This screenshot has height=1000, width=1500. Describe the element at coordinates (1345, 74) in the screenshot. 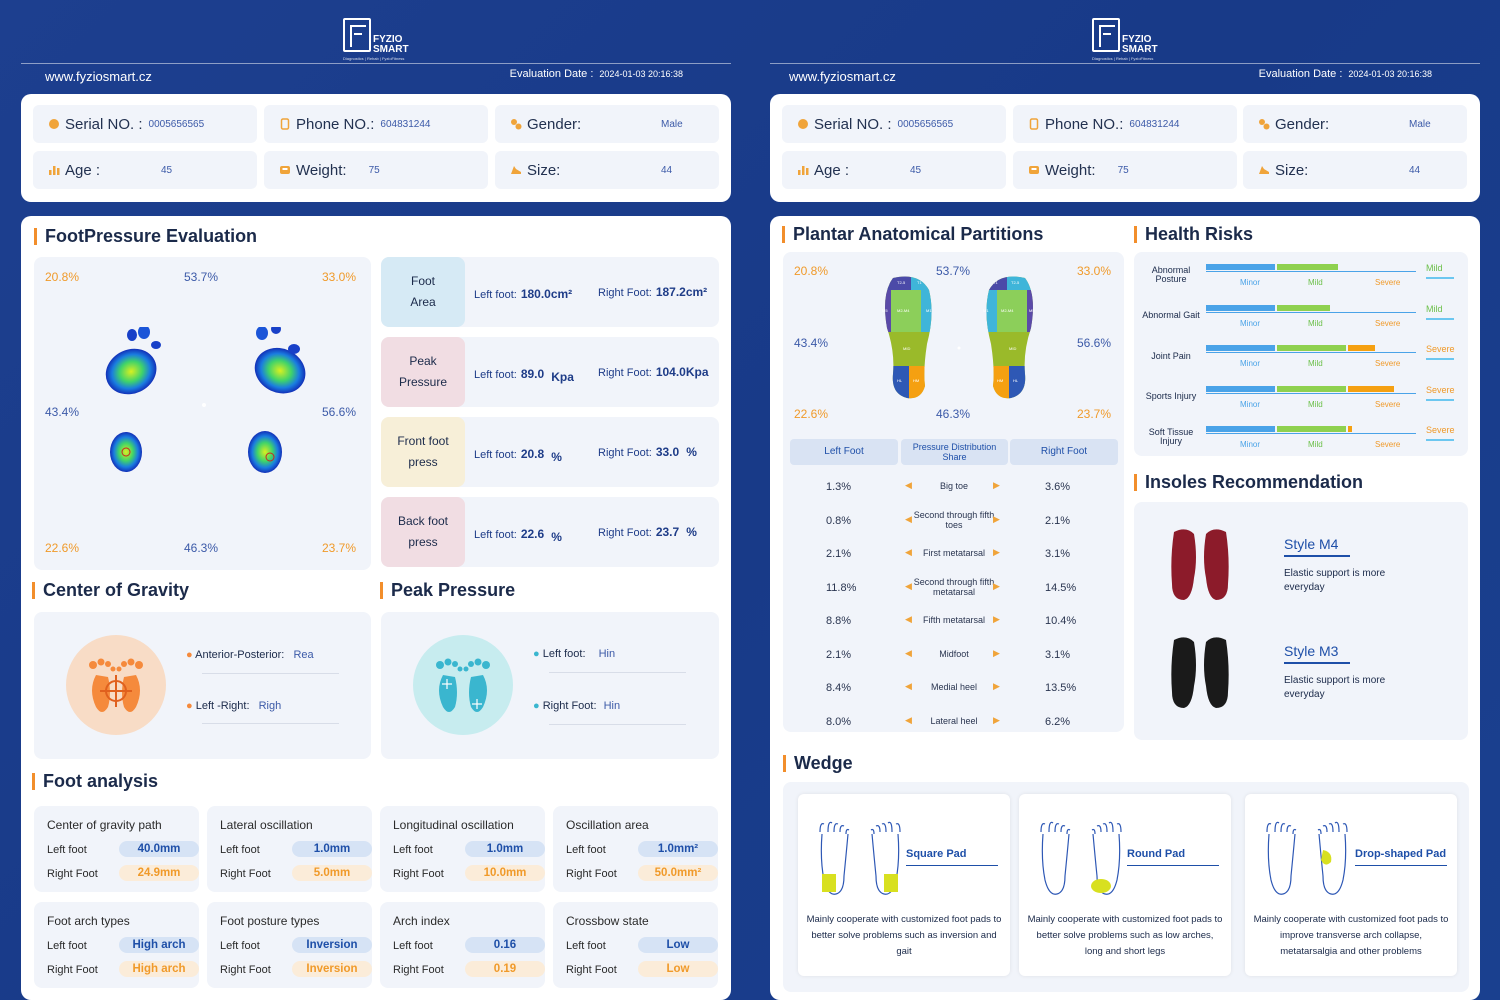

I see `evaluation-date-right: Evaluation Date :2024-01-03 20:16:38` at that location.